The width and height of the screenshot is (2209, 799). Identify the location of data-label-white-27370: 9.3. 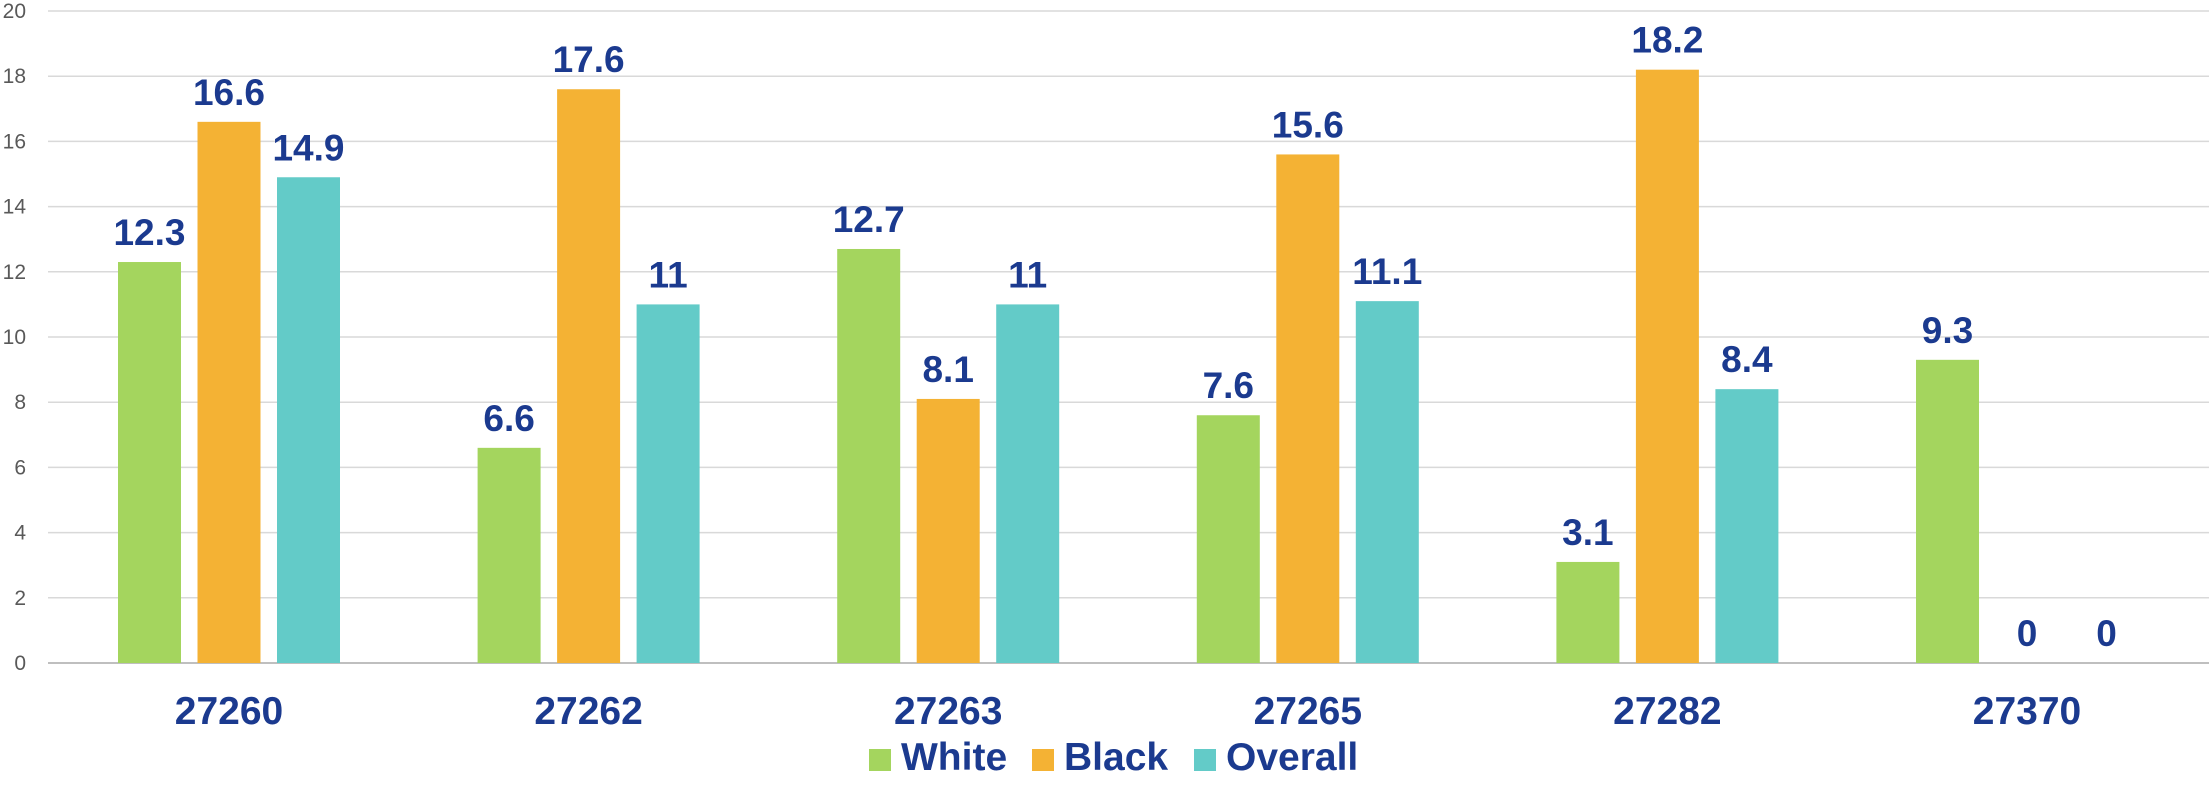
(1947, 330).